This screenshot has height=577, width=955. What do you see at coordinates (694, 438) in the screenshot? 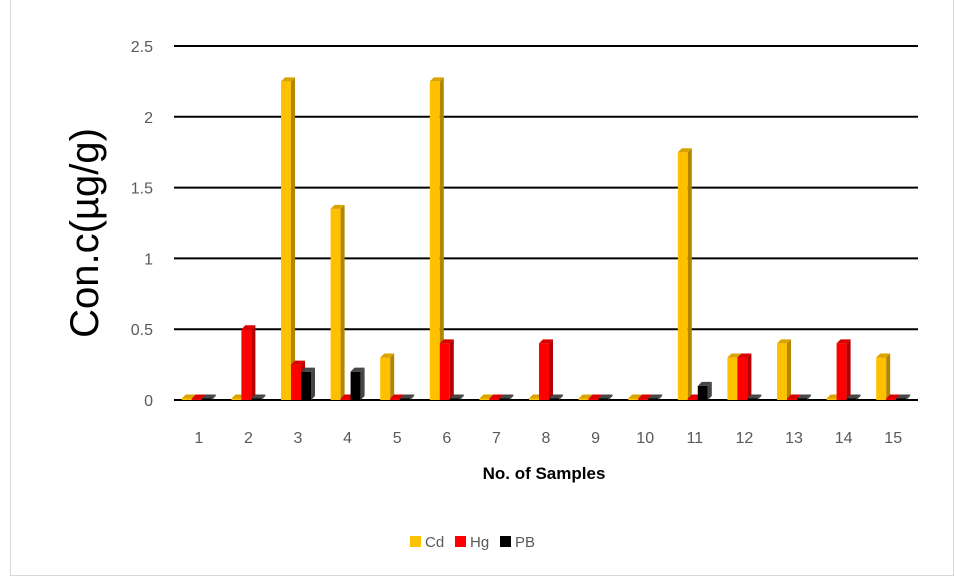
I see `x-tick-label: 11` at bounding box center [694, 438].